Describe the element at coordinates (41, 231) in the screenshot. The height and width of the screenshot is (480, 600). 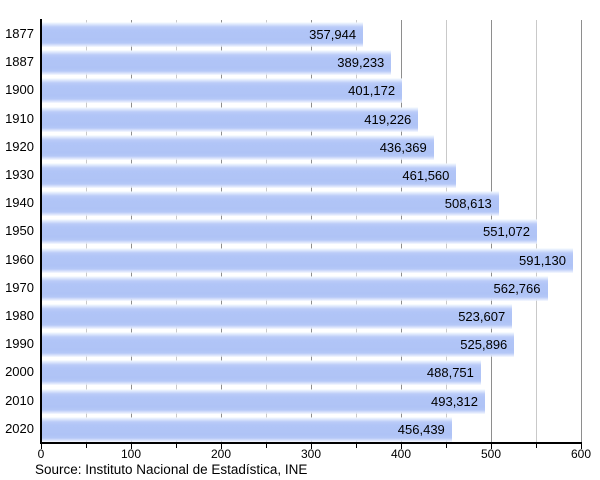
I see `y-axis-line` at that location.